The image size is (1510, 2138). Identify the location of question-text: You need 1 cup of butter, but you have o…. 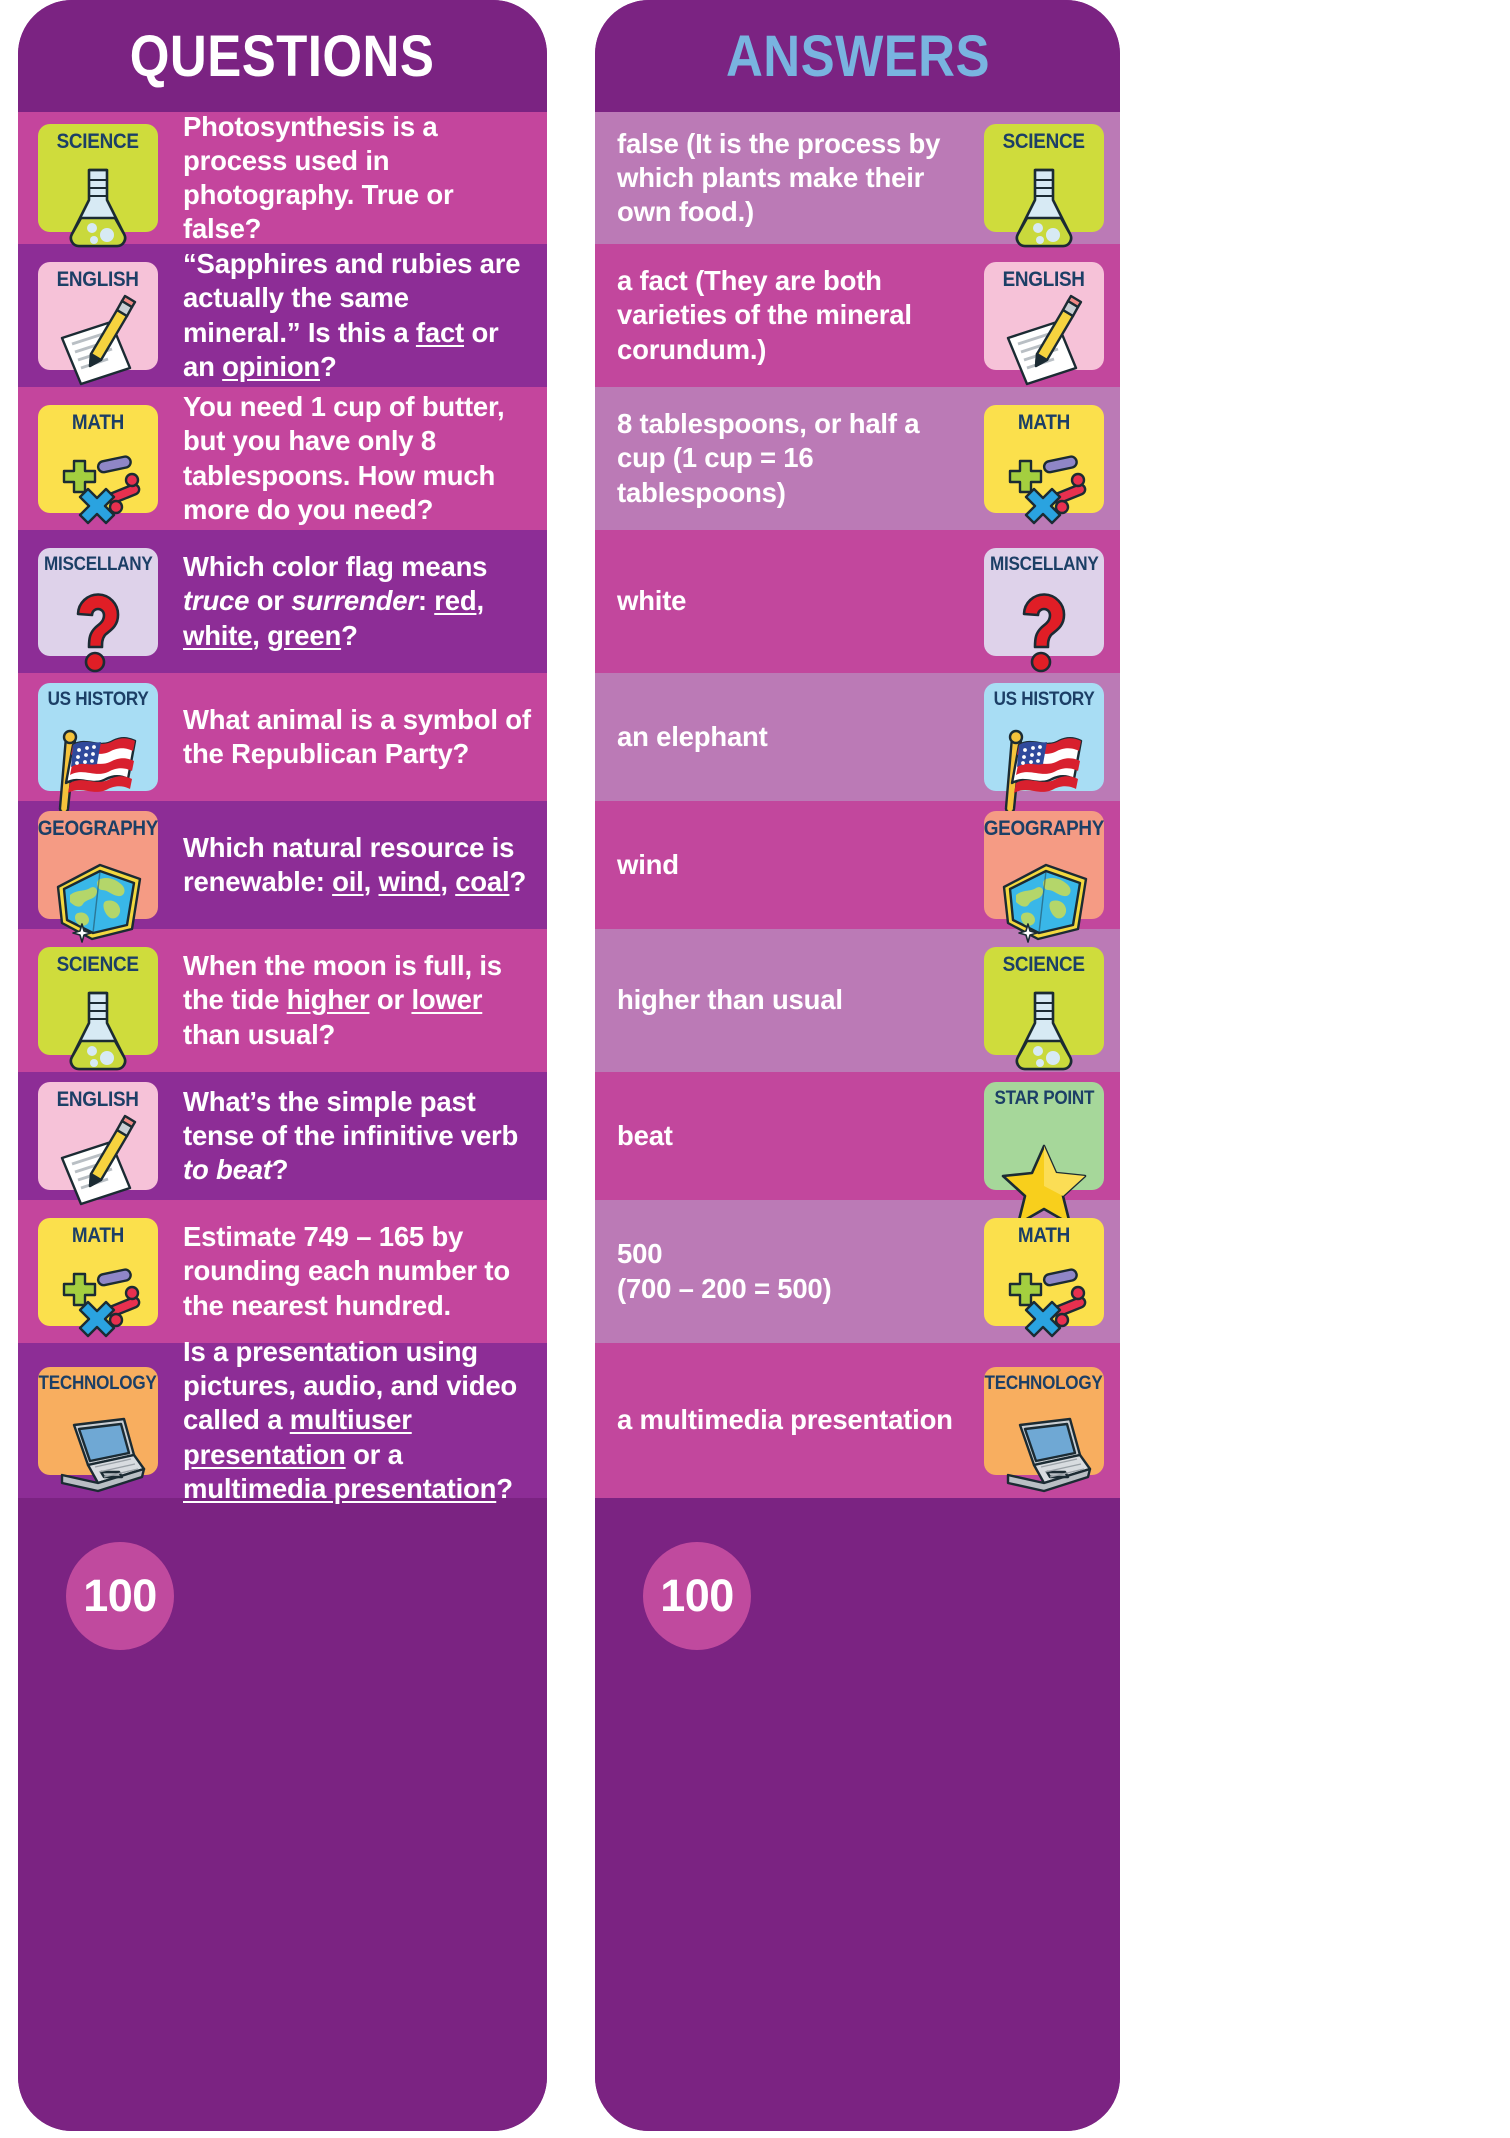
(344, 458).